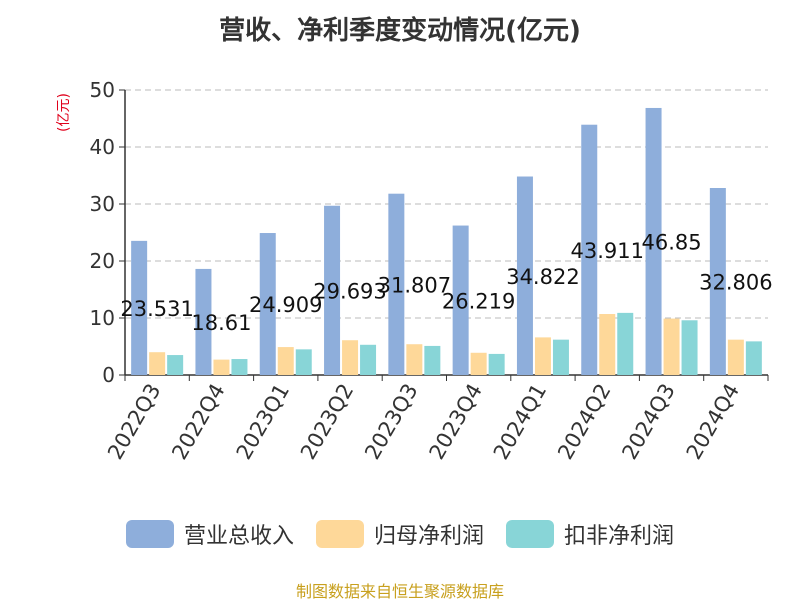 This screenshot has height=602, width=800. I want to click on y-tick-label: 10, so click(102, 318).